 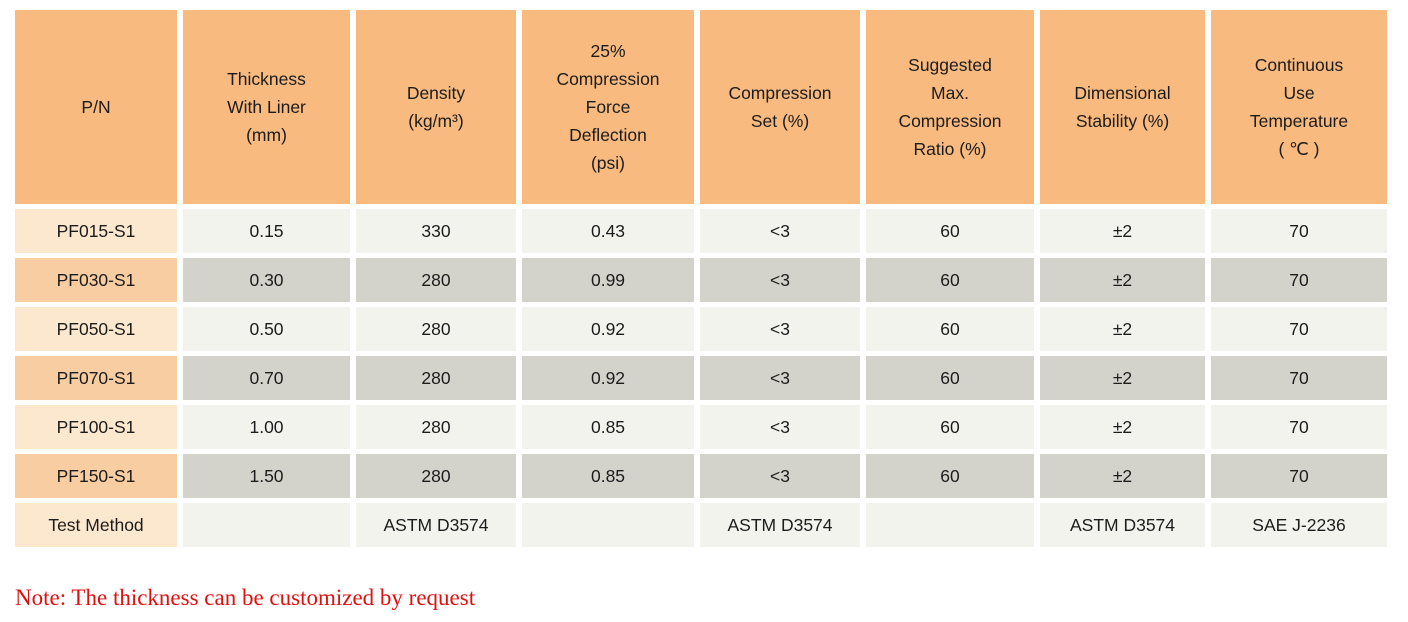 I want to click on table-row-pf100-s1: PF100-S1 1.00 280 0.85 <3 60 ±2 70, so click(x=701, y=427).